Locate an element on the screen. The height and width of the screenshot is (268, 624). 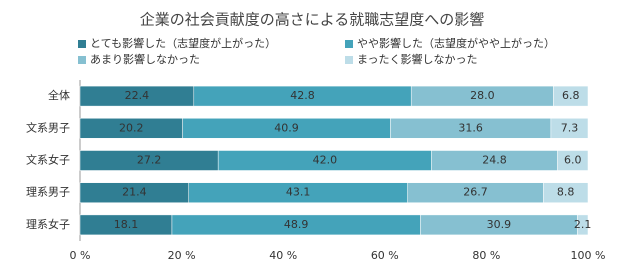
data-label: 43.1 is located at coordinates (298, 192).